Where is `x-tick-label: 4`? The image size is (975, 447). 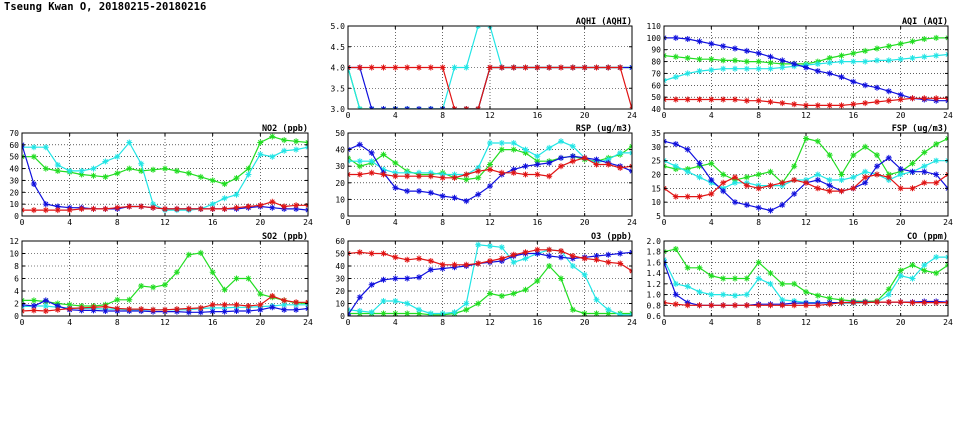
x-tick-label: 4 is located at coordinates (711, 322).